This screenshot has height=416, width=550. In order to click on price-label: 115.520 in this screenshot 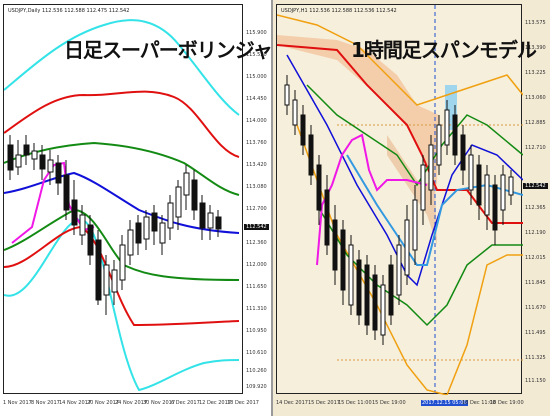, I will do `click(256, 55)`.